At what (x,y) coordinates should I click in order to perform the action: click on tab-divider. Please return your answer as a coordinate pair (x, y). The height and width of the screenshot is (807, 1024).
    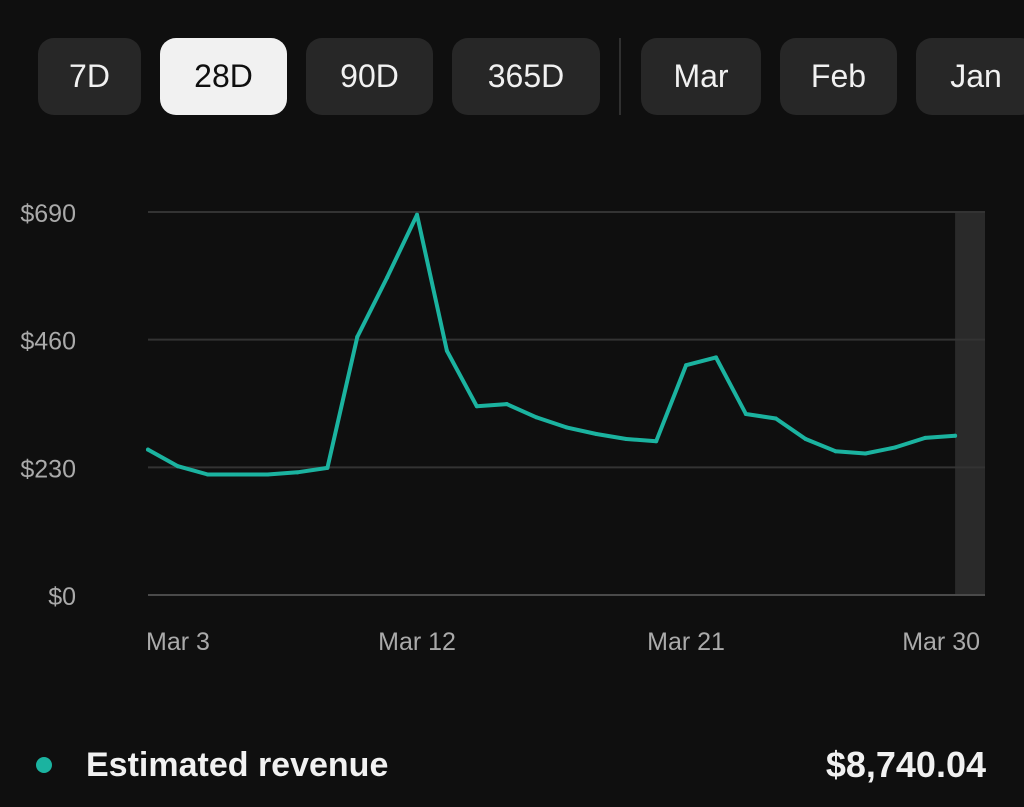
    Looking at the image, I should click on (620, 76).